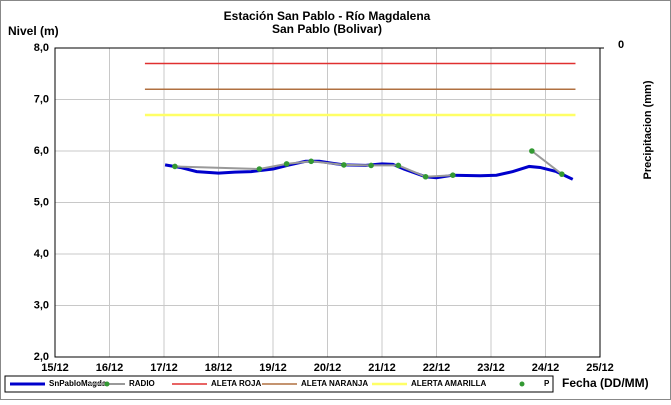 Image resolution: width=671 pixels, height=405 pixels. What do you see at coordinates (546, 368) in the screenshot?
I see `x-tick-label: 24/12` at bounding box center [546, 368].